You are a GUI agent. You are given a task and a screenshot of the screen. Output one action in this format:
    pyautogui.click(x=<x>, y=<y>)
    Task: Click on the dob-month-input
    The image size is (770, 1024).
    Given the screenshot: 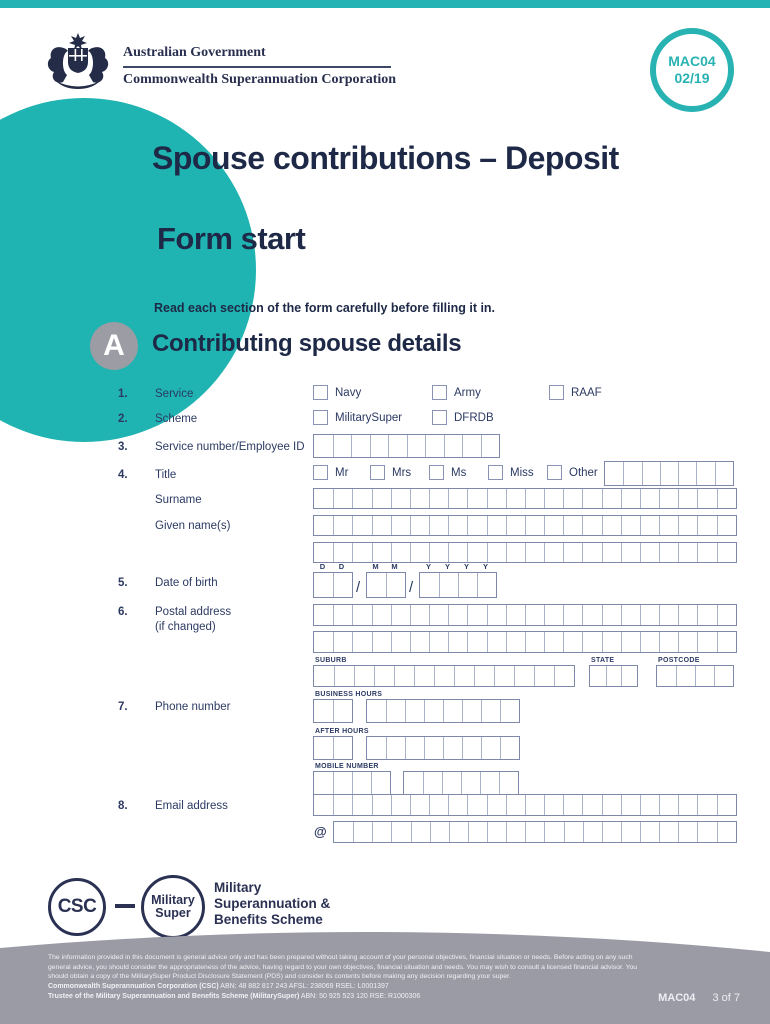 What is the action you would take?
    pyautogui.click(x=386, y=585)
    